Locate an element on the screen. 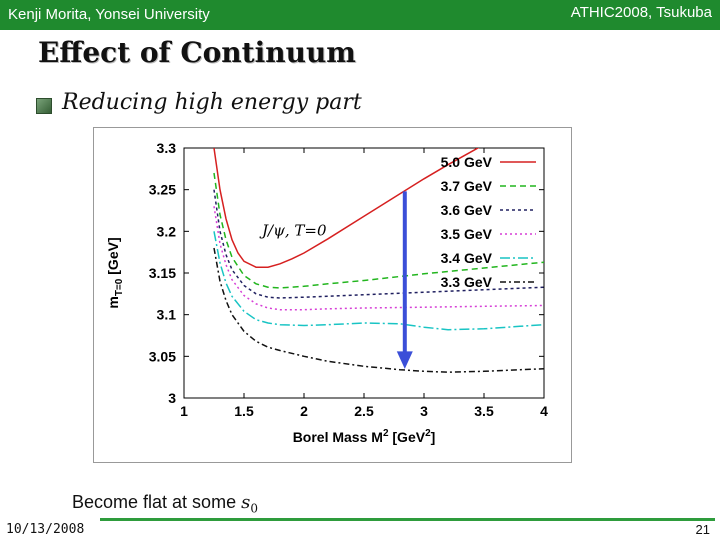 Image resolution: width=720 pixels, height=540 pixels. conference-name: ATHIC2008, Tsukuba is located at coordinates (641, 12).